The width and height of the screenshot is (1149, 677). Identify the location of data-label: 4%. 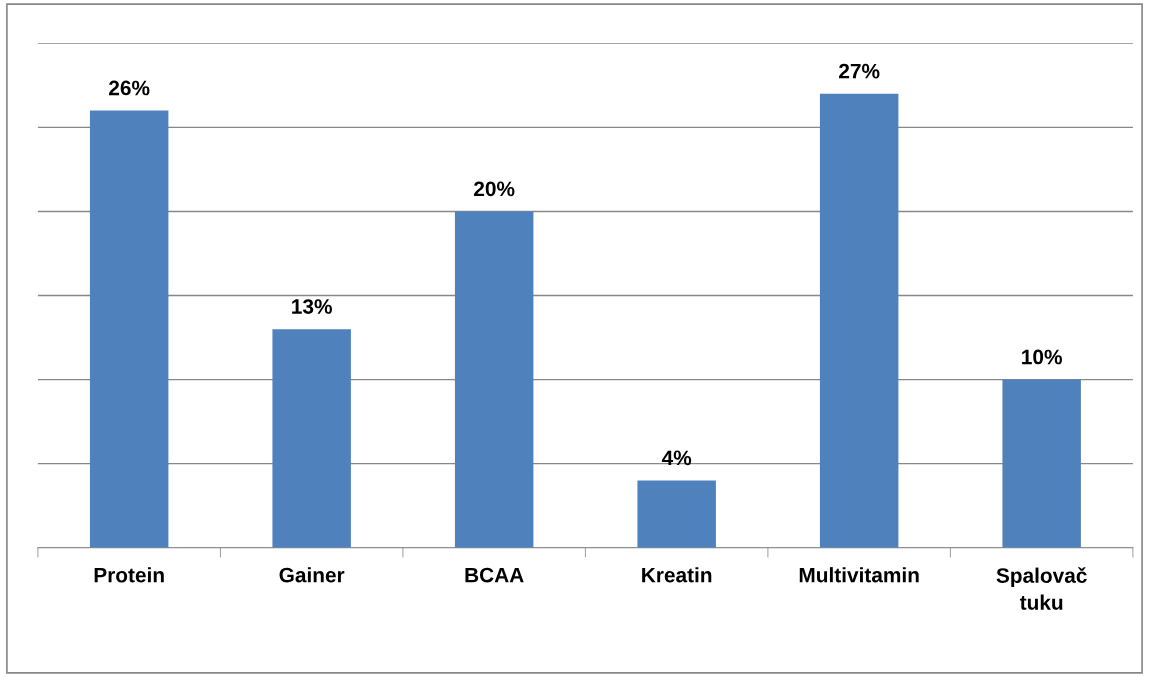
(676, 458).